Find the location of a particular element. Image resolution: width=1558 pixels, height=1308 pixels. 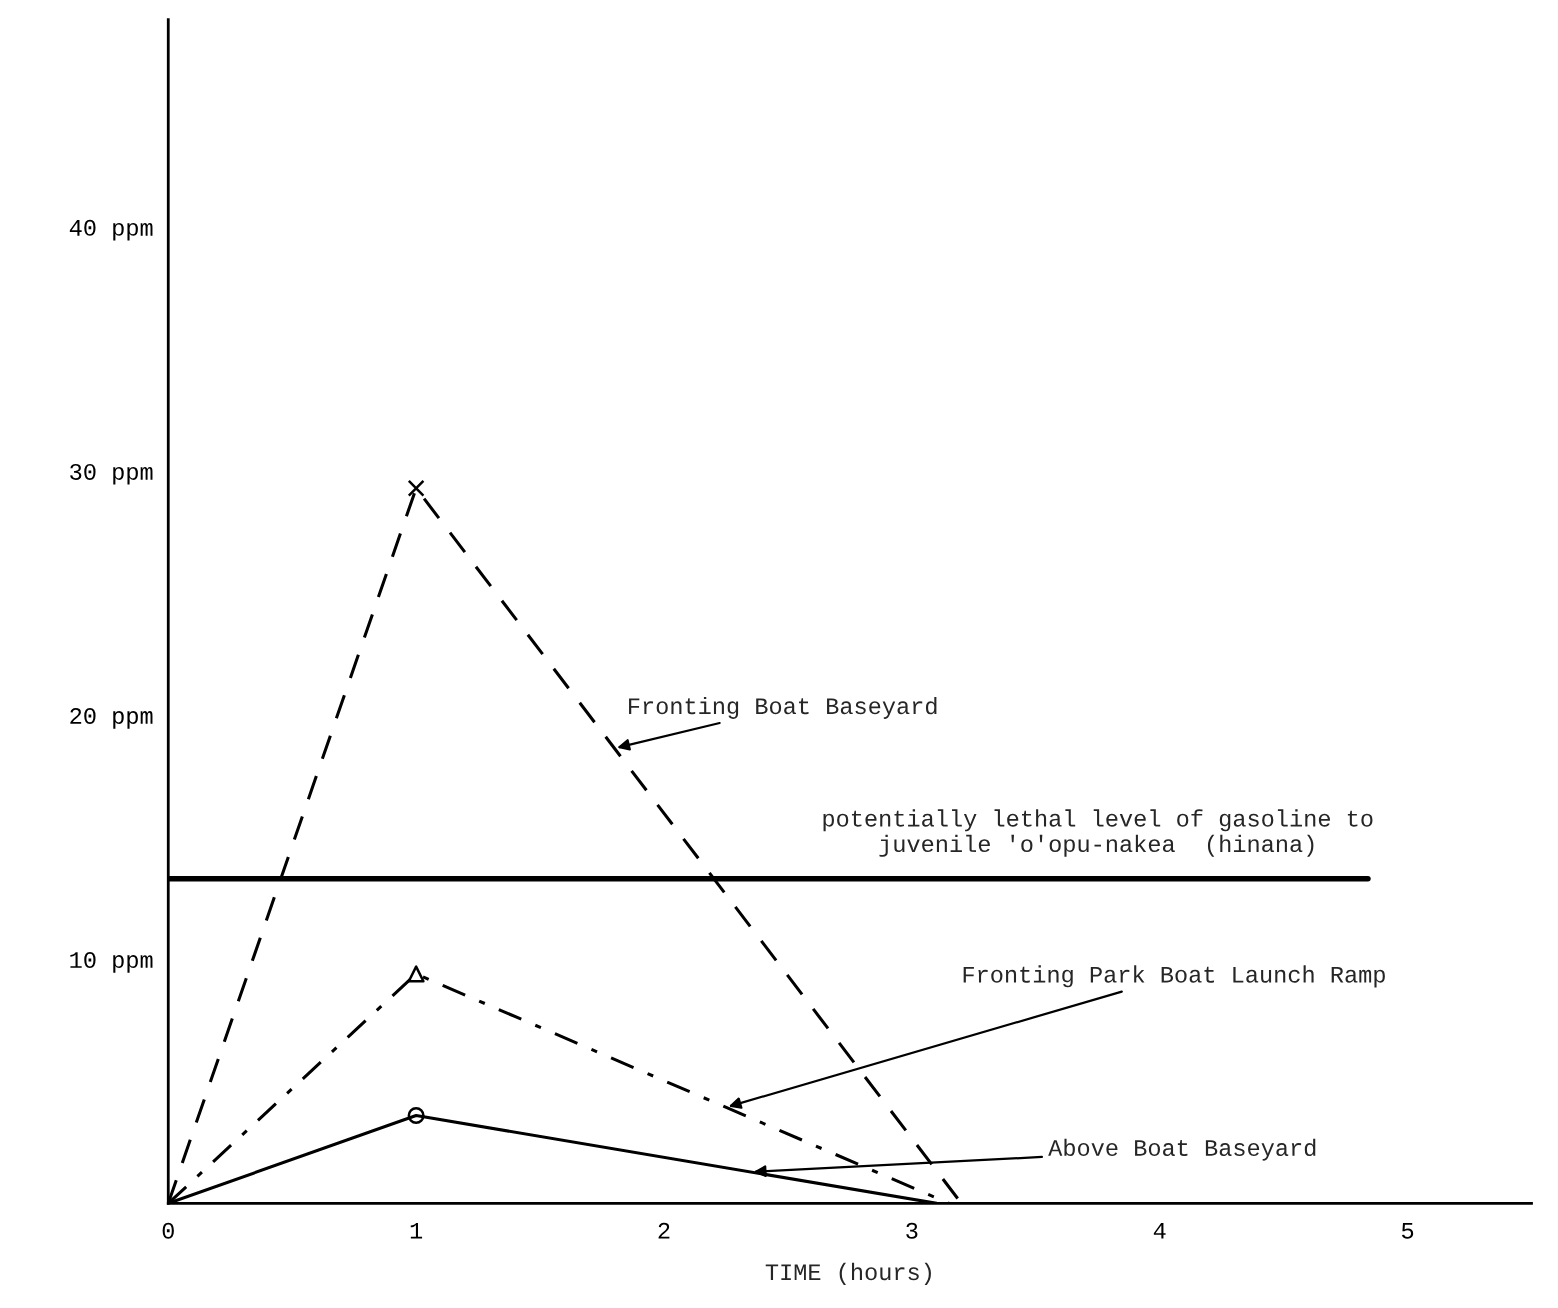

x-tick-label: 0 is located at coordinates (168, 1230).